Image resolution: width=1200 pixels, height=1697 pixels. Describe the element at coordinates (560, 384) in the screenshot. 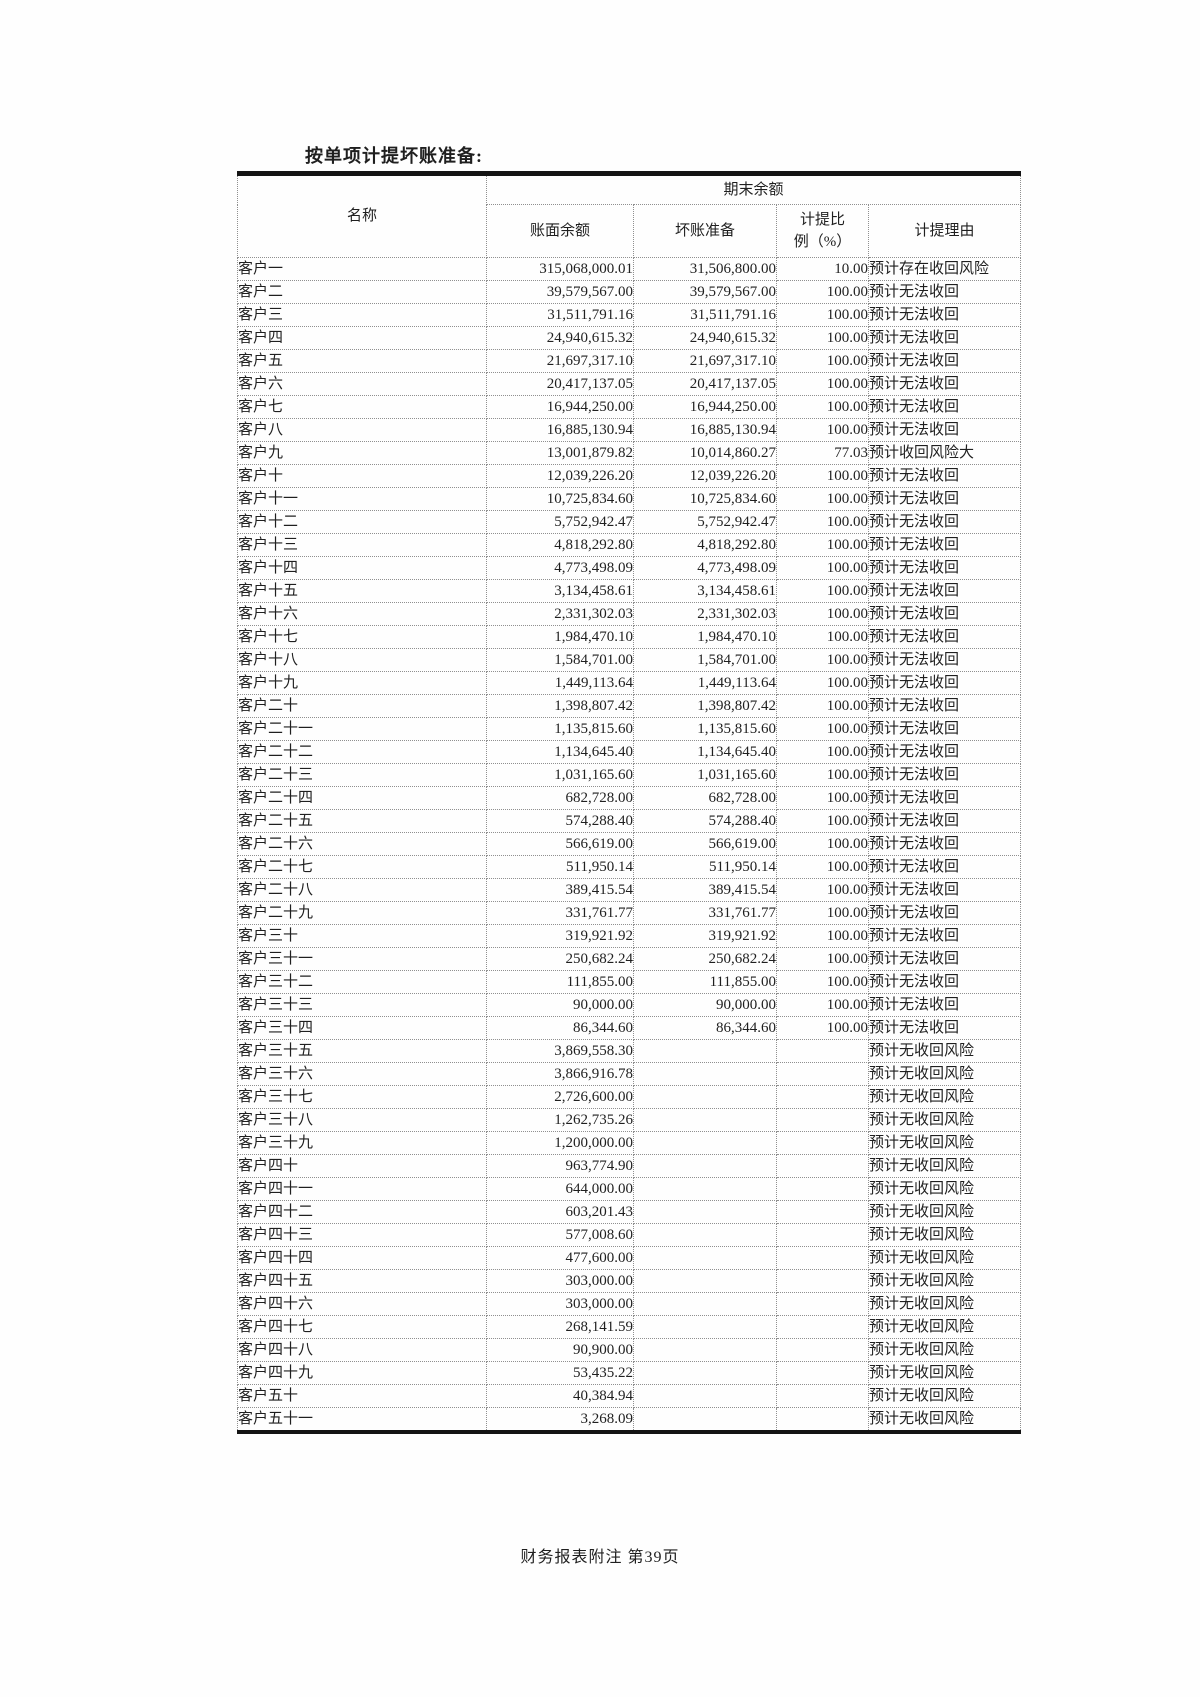

I see `cell-book-balance: 20,417,137.05` at that location.